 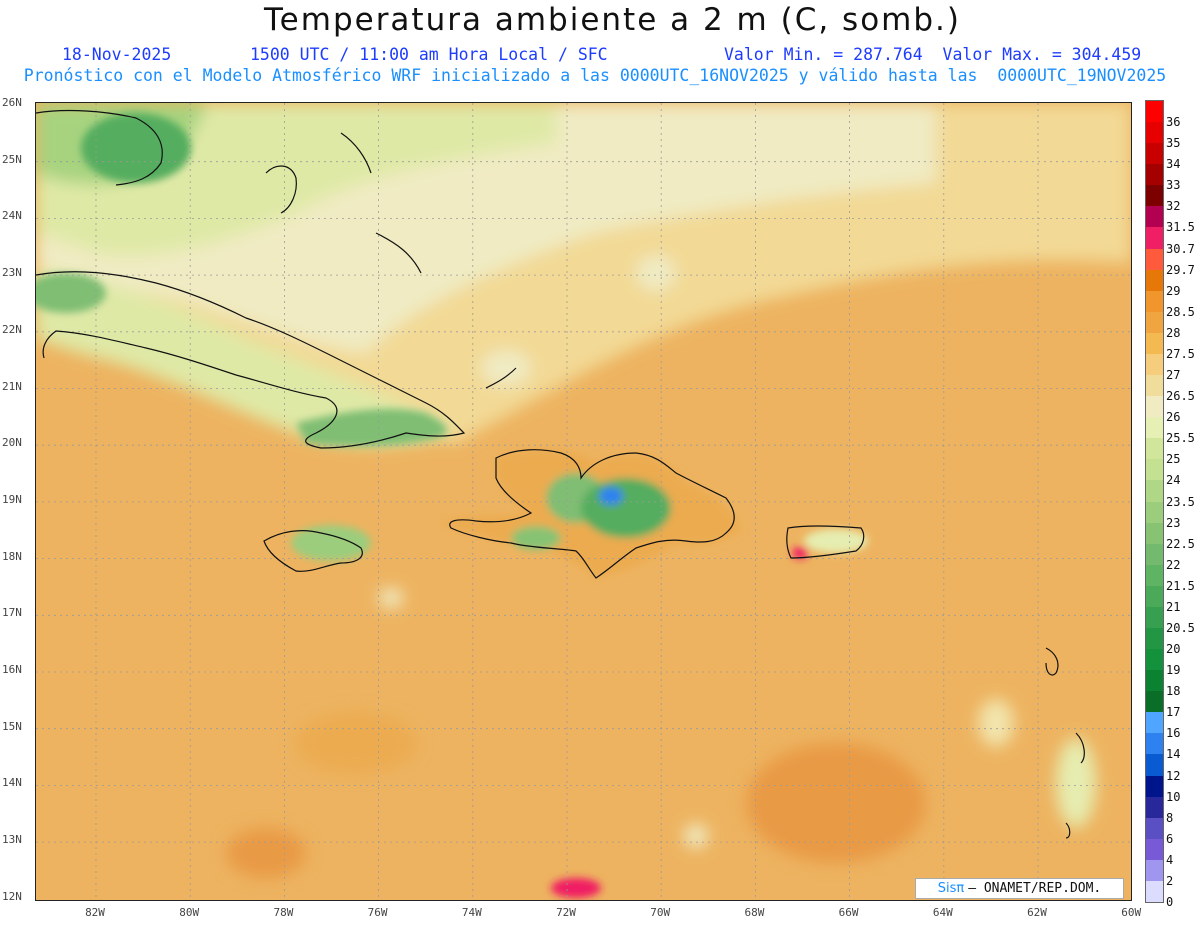 What do you see at coordinates (1173, 649) in the screenshot?
I see `colorbar-tick-label: 20` at bounding box center [1173, 649].